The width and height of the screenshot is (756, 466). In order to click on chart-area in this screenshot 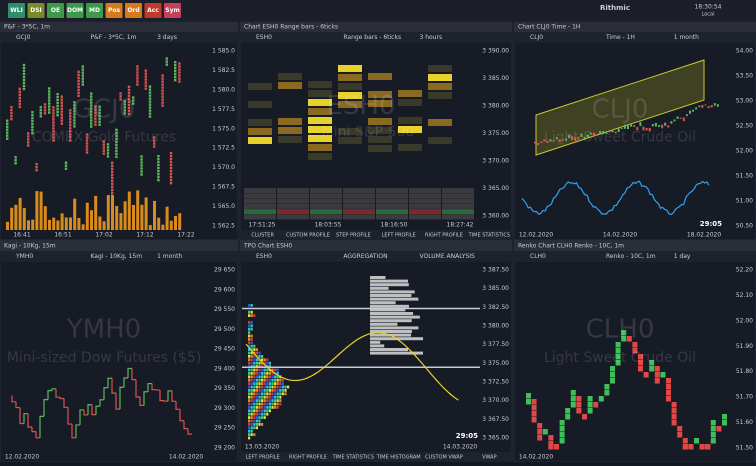, I will do `click(359, 142)`.